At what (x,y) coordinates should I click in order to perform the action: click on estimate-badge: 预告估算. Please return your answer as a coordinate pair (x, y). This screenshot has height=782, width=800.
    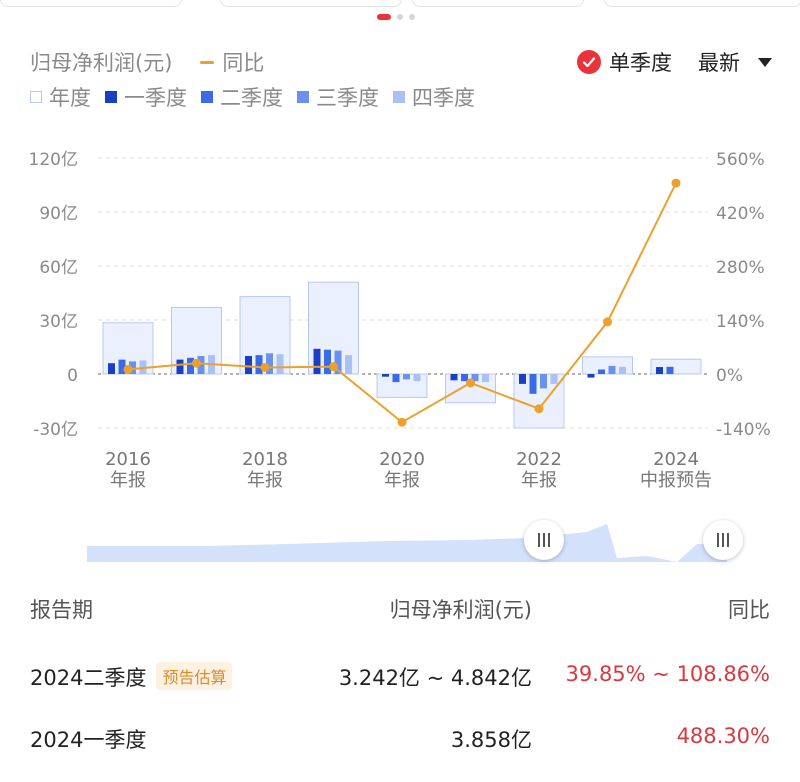
    Looking at the image, I should click on (194, 676).